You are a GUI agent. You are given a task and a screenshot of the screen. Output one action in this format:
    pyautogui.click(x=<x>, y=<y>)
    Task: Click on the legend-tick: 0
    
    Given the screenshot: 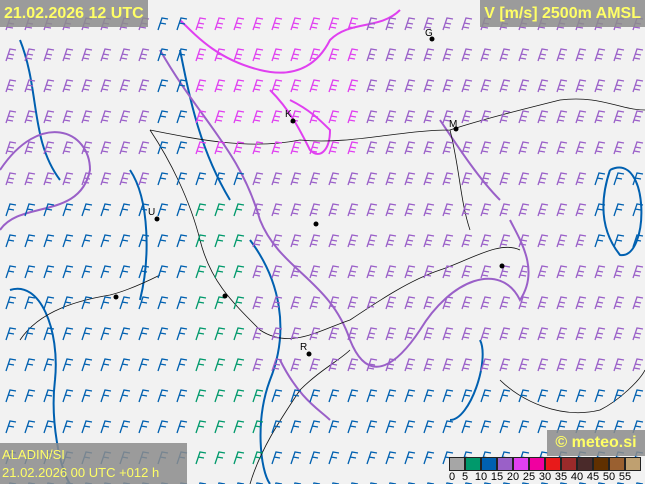 What is the action you would take?
    pyautogui.click(x=452, y=477)
    